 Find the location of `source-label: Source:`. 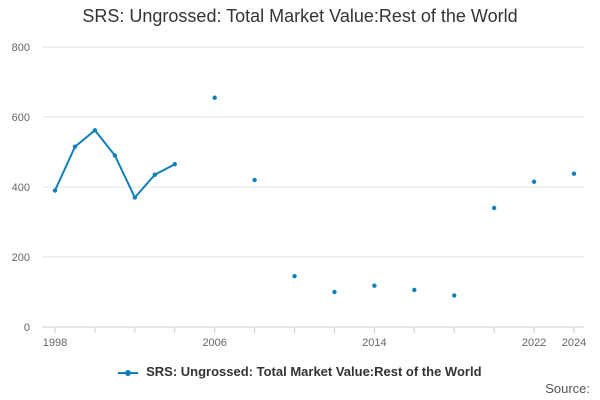

source-label: Source: is located at coordinates (567, 388).